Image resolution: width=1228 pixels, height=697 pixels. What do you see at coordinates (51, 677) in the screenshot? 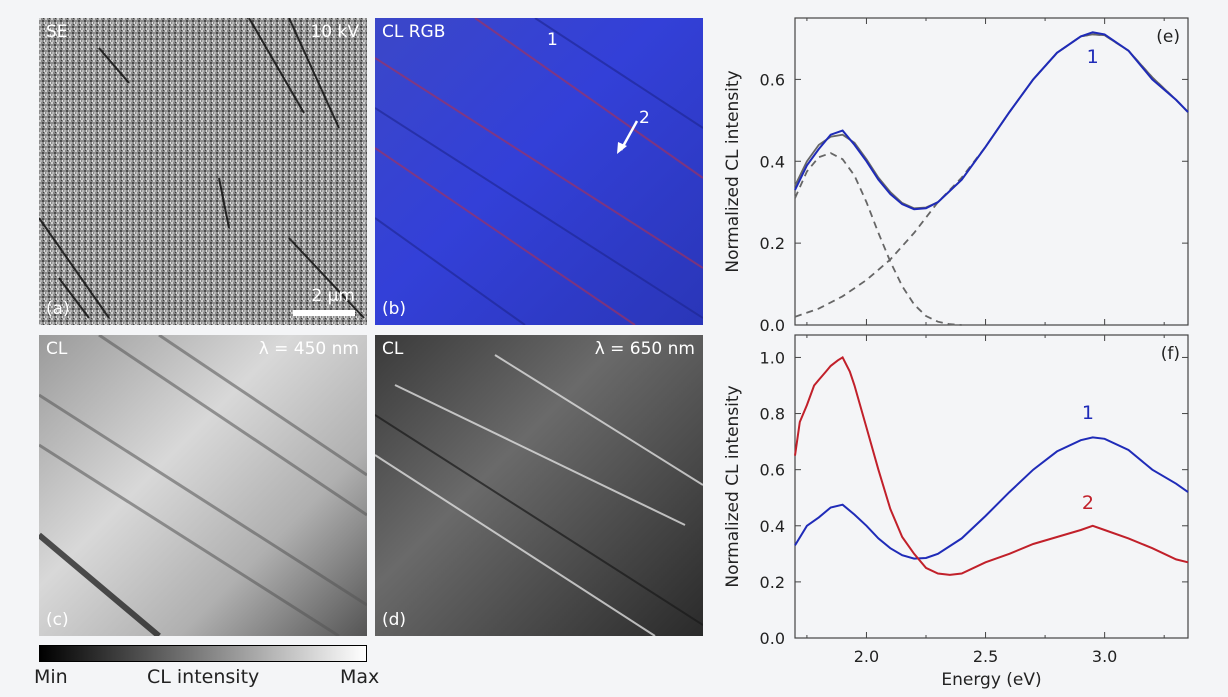
I see `colorbar-min-label: Min` at bounding box center [51, 677].